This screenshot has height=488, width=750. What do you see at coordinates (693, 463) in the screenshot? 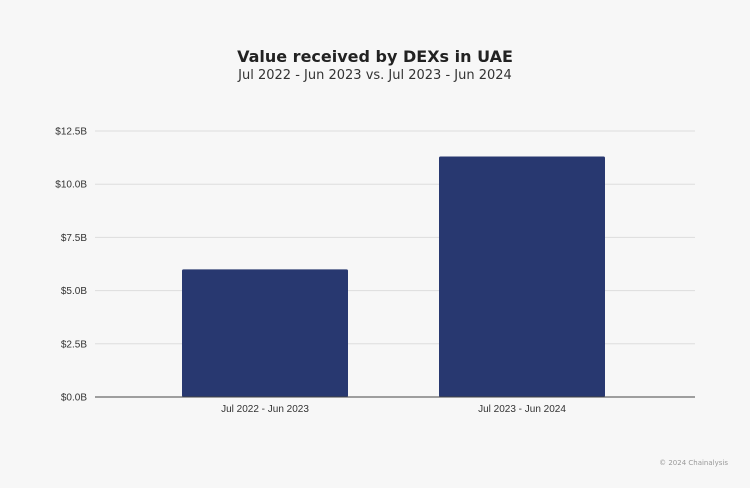
I see `copyright-credit: © 2024 Chainalysis` at bounding box center [693, 463].